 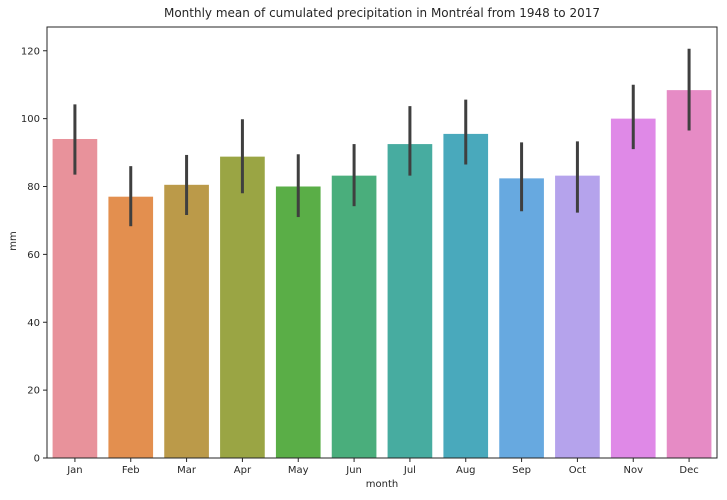 I want to click on bar-nov, so click(x=633, y=288).